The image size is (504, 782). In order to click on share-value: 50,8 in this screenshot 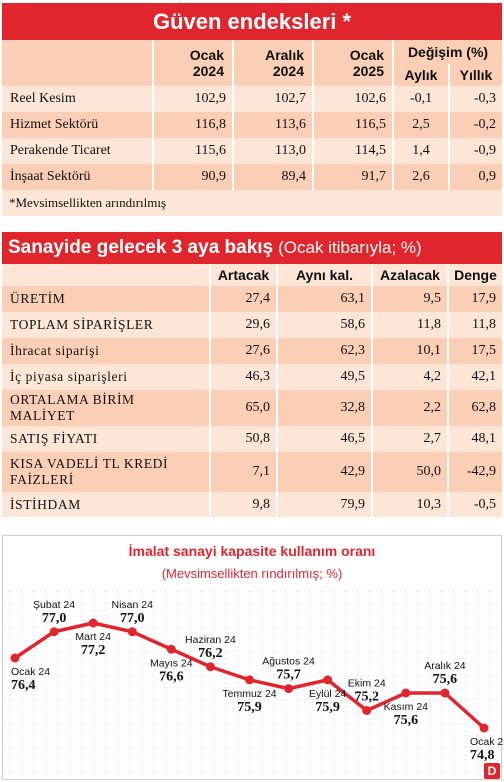, I will do `click(244, 439)`.